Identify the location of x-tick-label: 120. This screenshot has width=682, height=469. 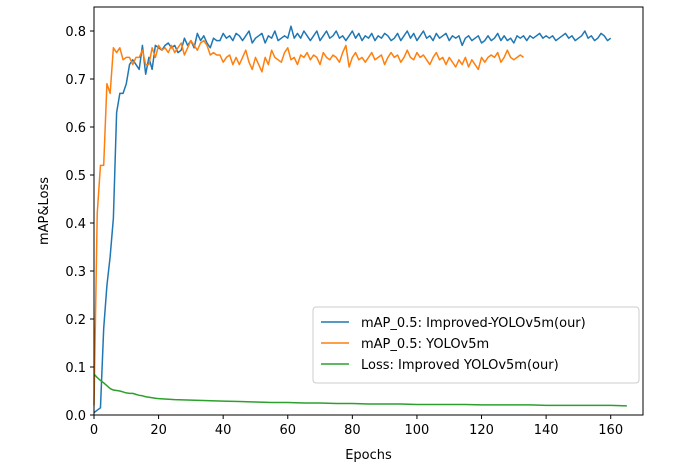
(481, 430).